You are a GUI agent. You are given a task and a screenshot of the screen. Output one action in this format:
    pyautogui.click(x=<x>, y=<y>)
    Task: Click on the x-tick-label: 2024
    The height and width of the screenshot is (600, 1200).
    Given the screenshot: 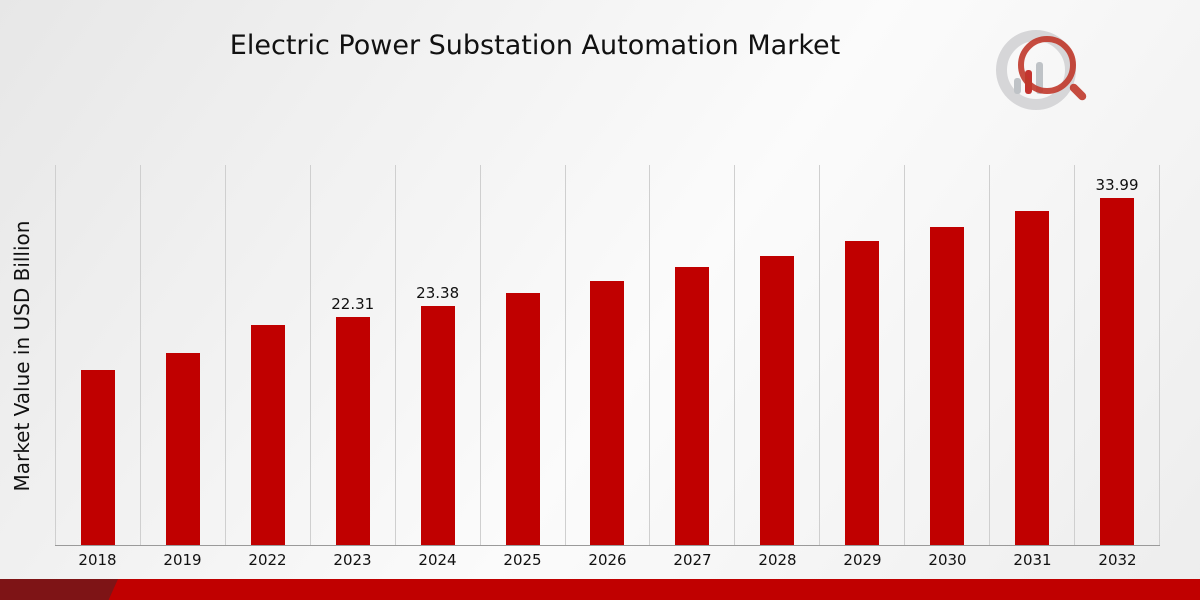 What is the action you would take?
    pyautogui.click(x=437, y=560)
    